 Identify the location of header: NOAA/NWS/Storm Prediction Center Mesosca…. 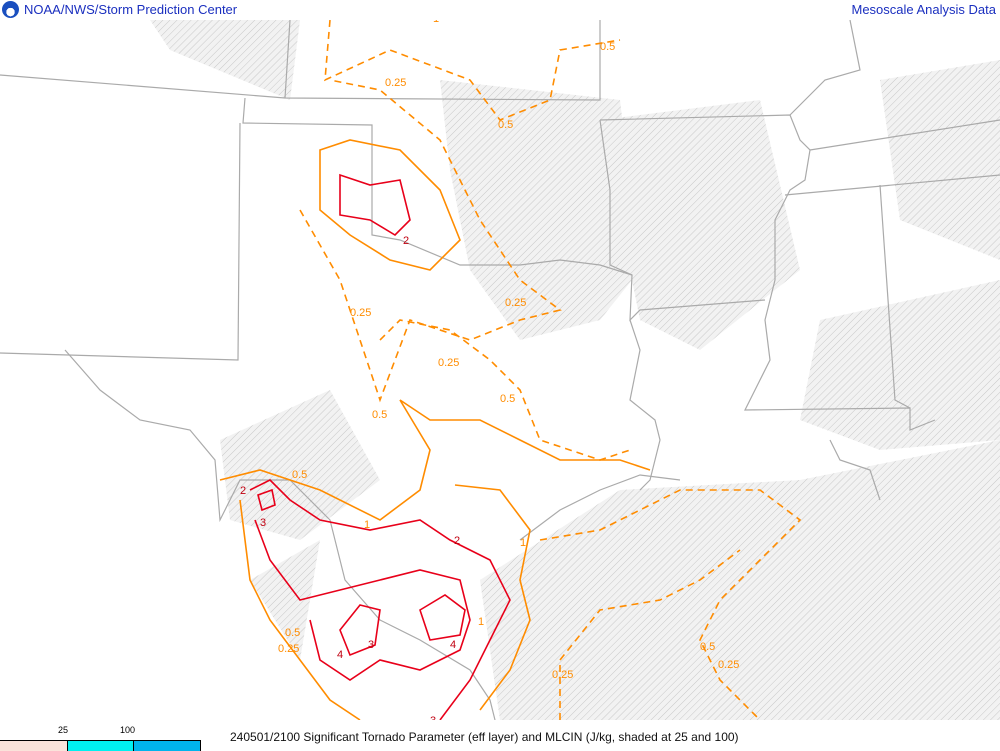
(500, 10).